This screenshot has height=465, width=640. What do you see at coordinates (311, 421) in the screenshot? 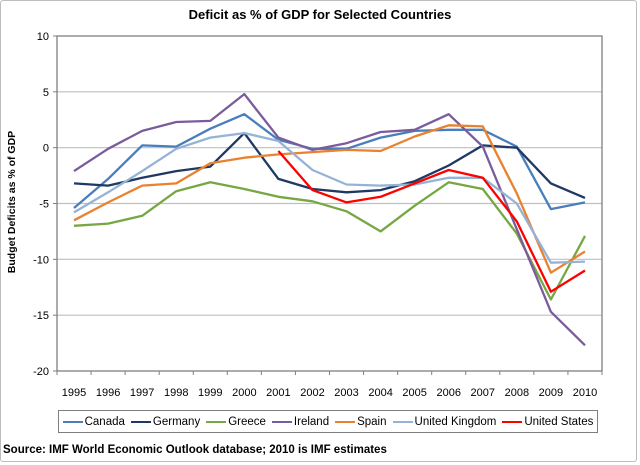
I see `legend-label: Ireland` at bounding box center [311, 421].